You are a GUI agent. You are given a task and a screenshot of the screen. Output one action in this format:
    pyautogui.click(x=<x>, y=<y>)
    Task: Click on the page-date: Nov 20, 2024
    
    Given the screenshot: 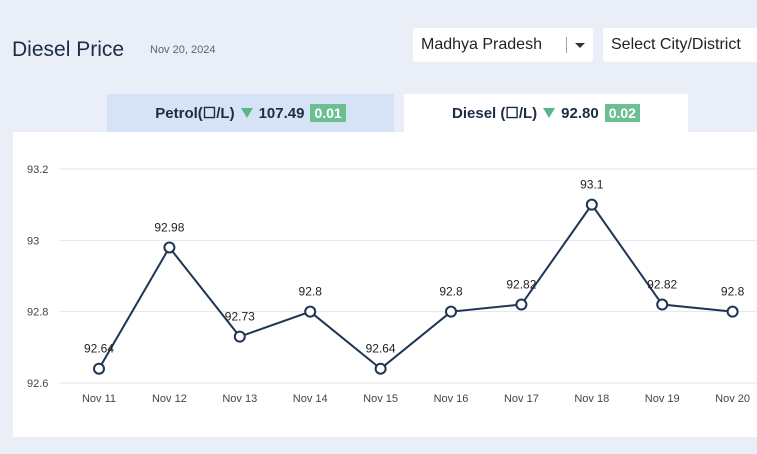 What is the action you would take?
    pyautogui.click(x=183, y=50)
    